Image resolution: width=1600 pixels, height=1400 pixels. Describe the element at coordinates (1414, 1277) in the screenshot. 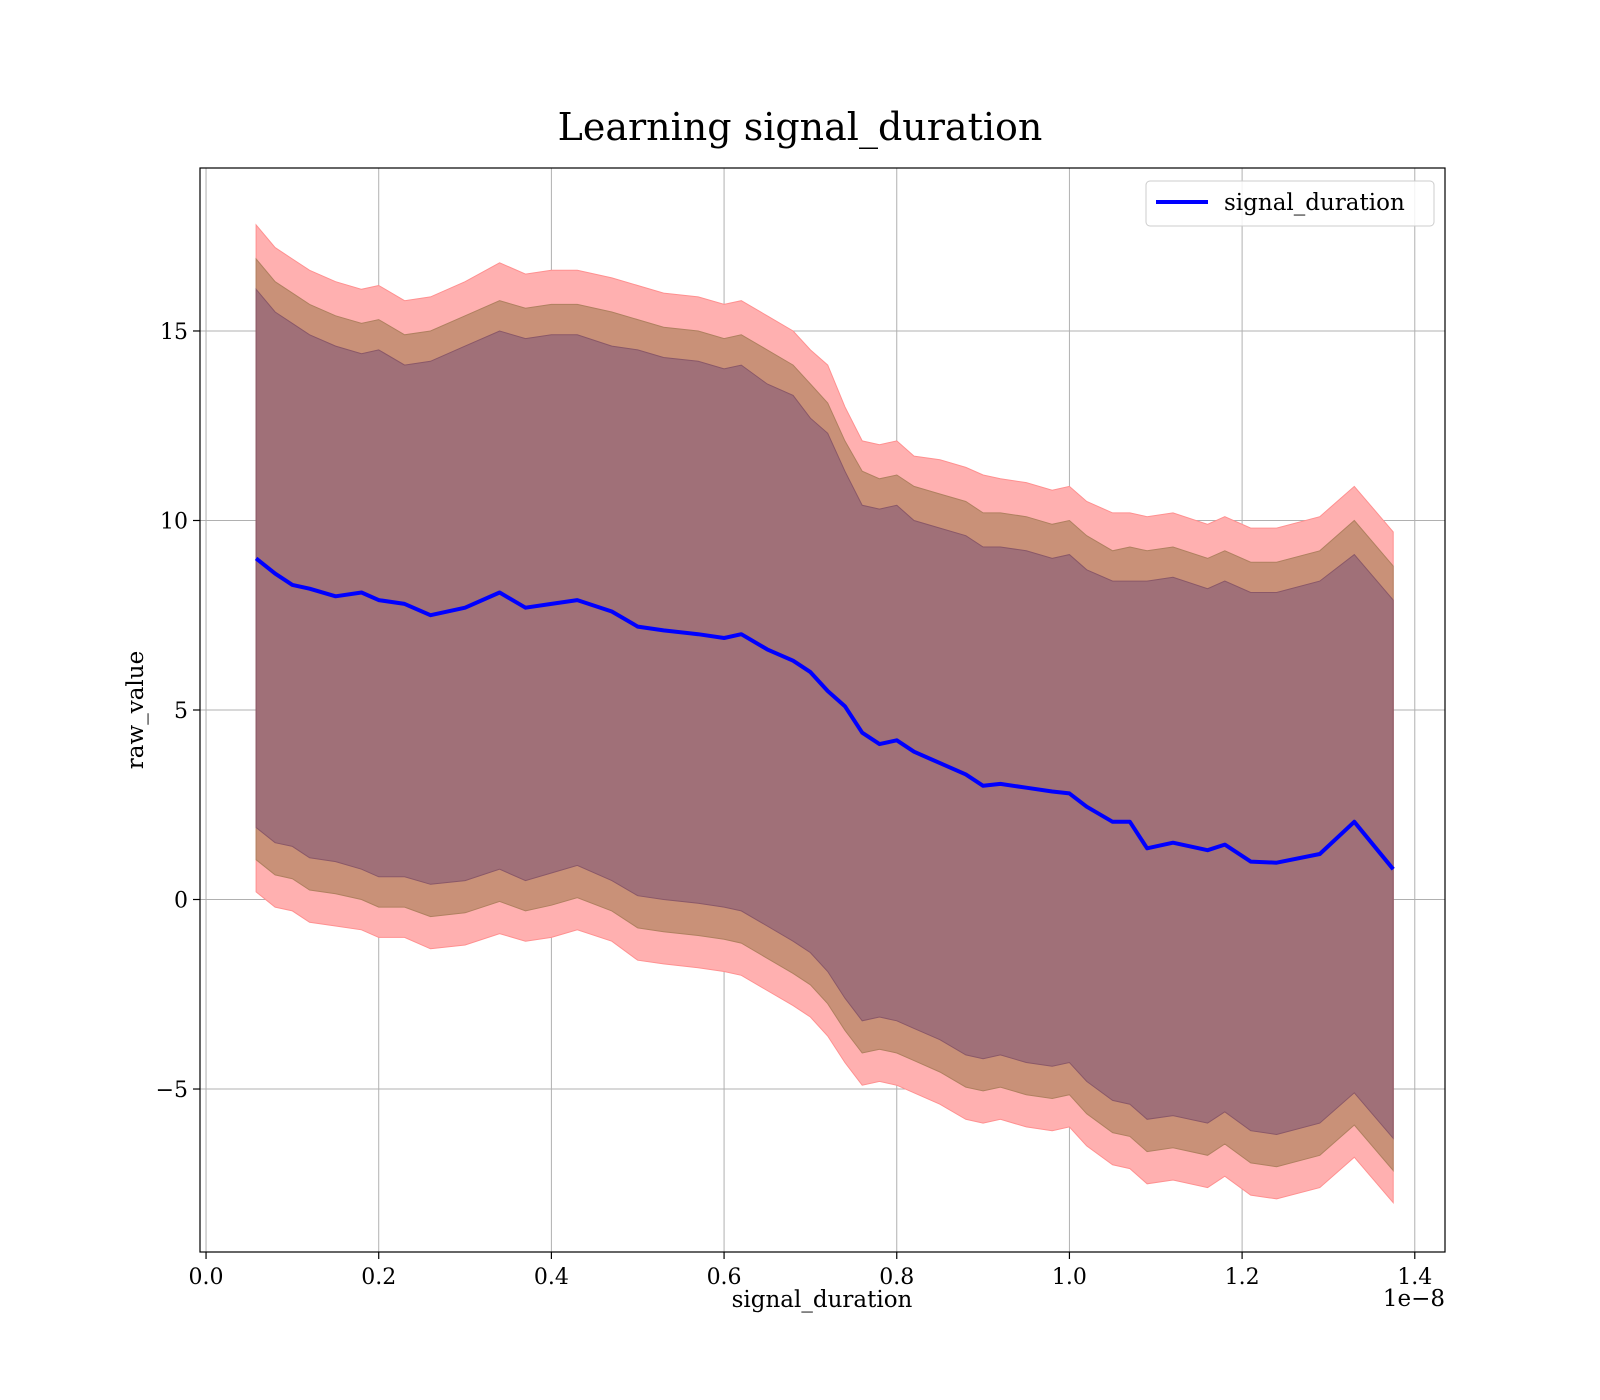

I see `x-tick-label-7: 1.4` at that location.